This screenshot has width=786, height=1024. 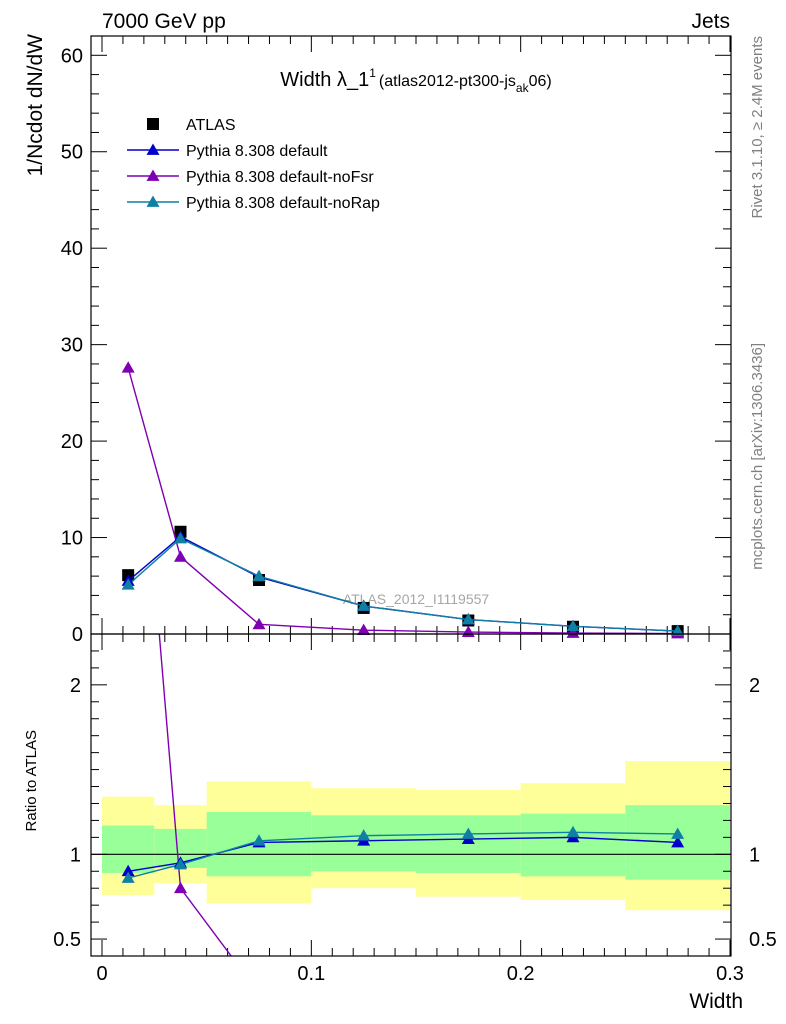 I want to click on ratio-point-noFsr, so click(x=180, y=887).